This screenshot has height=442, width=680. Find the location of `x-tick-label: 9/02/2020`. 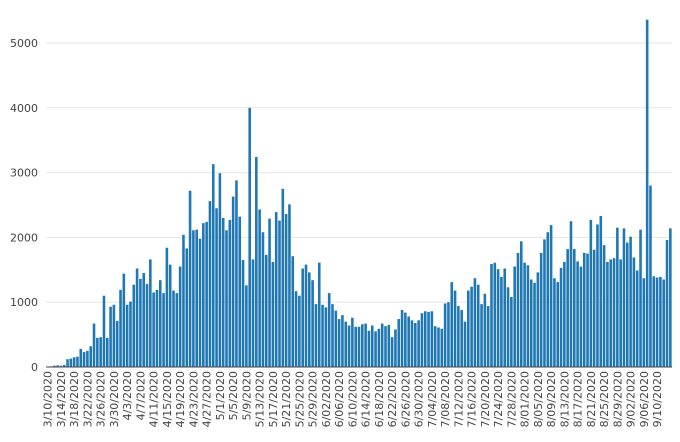

x-tick-label: 9/02/2020 is located at coordinates (631, 399).